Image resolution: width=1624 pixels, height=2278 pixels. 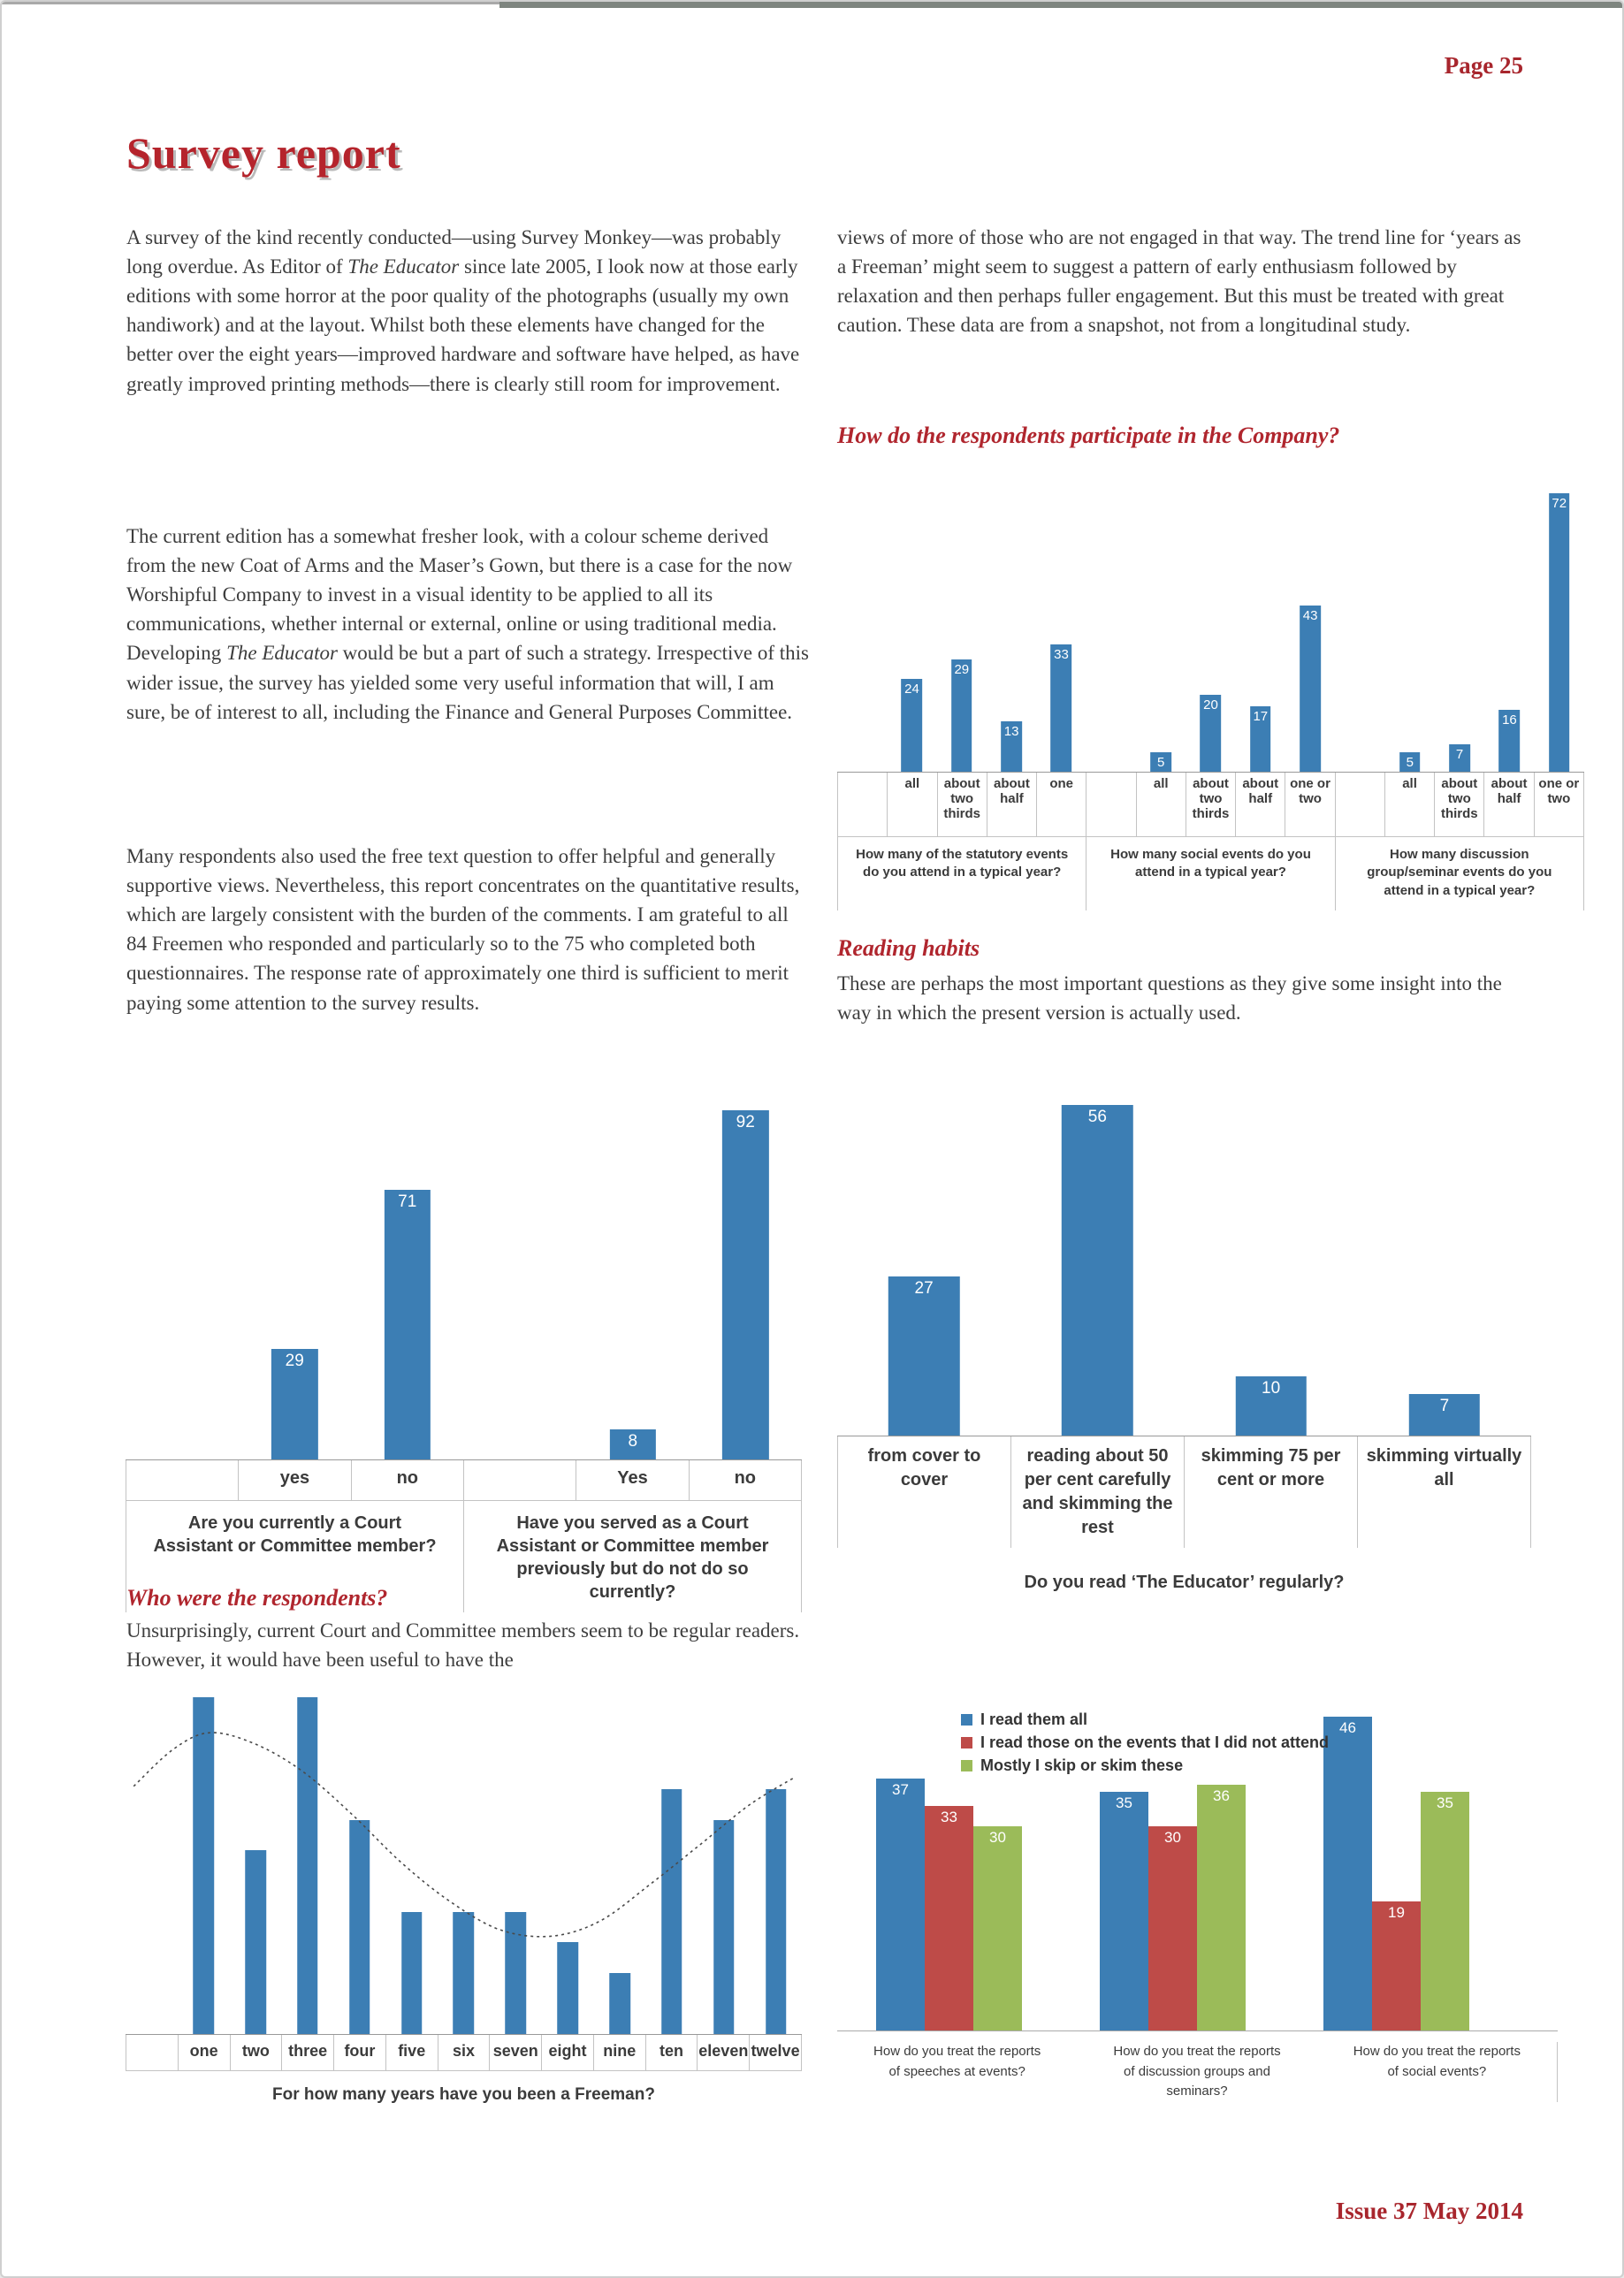 I want to click on axis-title: Do you read ‘The Educator’ regularly?, so click(x=1184, y=1582).